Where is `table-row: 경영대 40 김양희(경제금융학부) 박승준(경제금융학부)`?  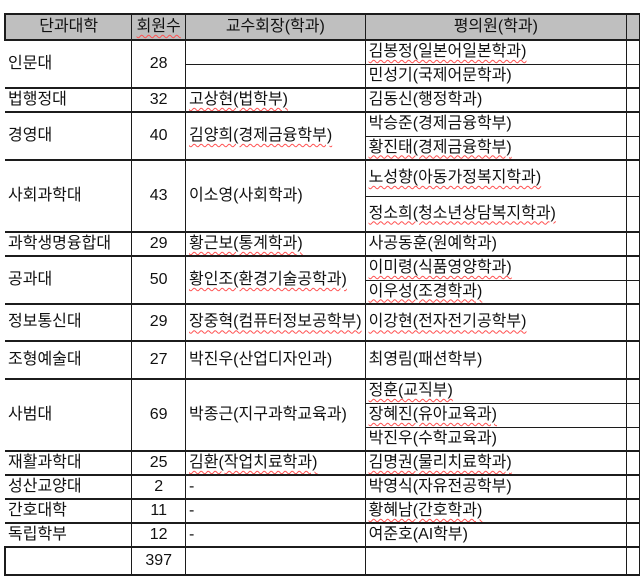
table-row: 경영대 40 김양희(경제금융학부) 박승준(경제금융학부) is located at coordinates (322, 136).